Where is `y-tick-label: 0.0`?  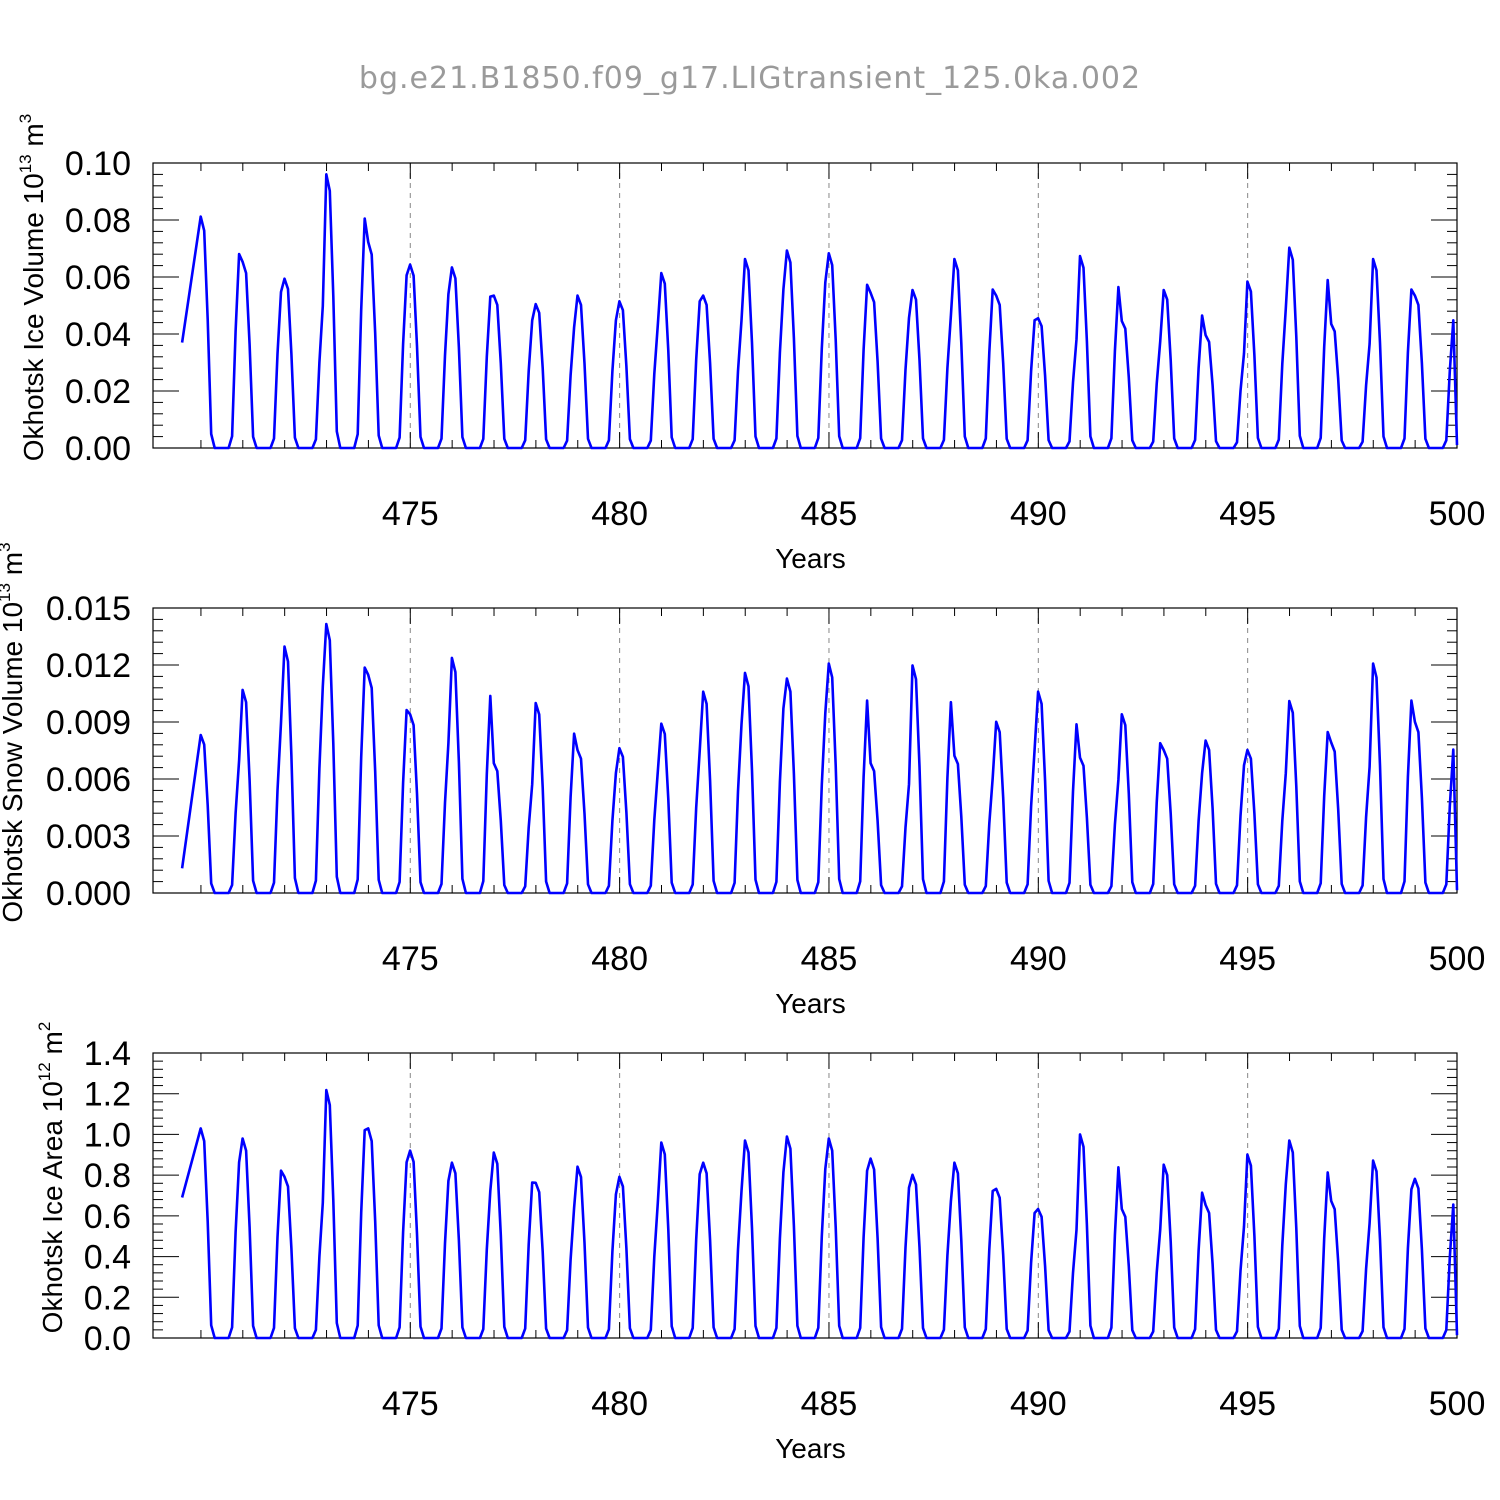
y-tick-label: 0.0 is located at coordinates (107, 1339).